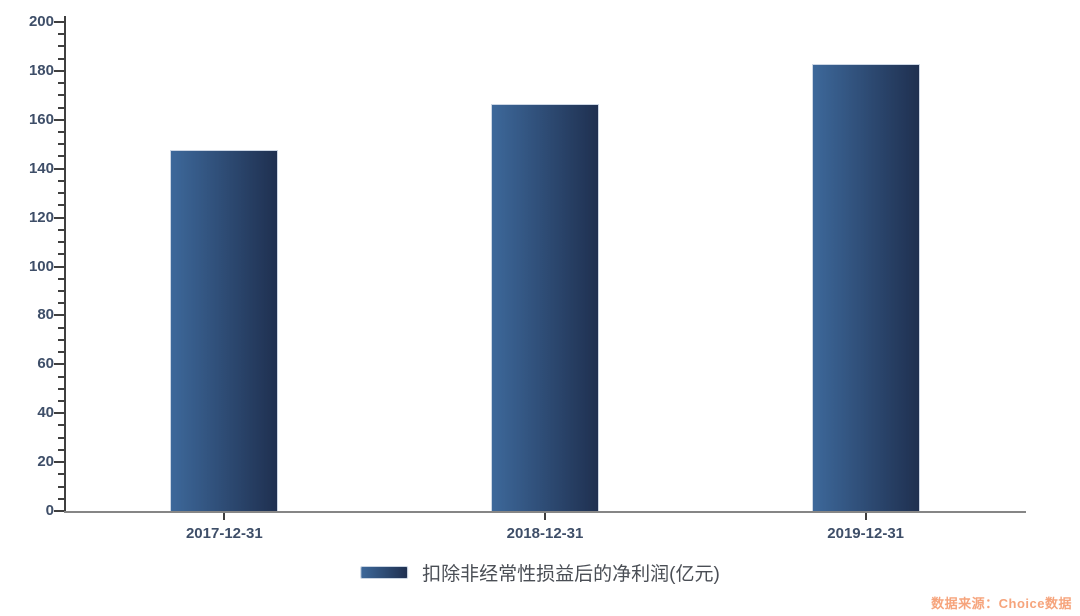 The width and height of the screenshot is (1080, 616). Describe the element at coordinates (41, 70) in the screenshot. I see `y-axis-tick-label: 180` at that location.